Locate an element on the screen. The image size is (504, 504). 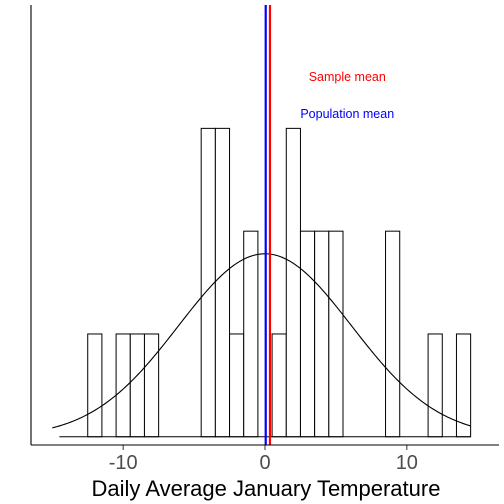
mean-lines is located at coordinates (268, 225).